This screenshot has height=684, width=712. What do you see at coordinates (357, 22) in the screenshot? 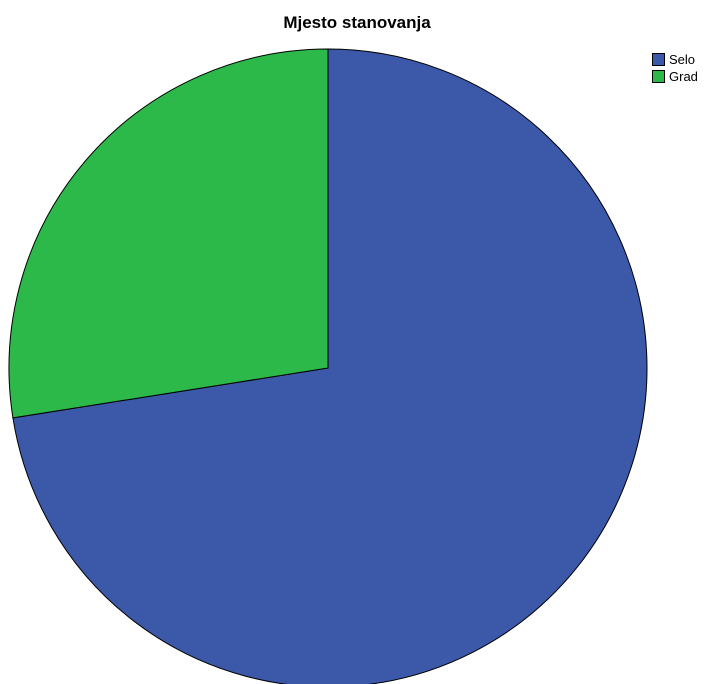
I see `chart-title: Mjesto stanovanja` at bounding box center [357, 22].